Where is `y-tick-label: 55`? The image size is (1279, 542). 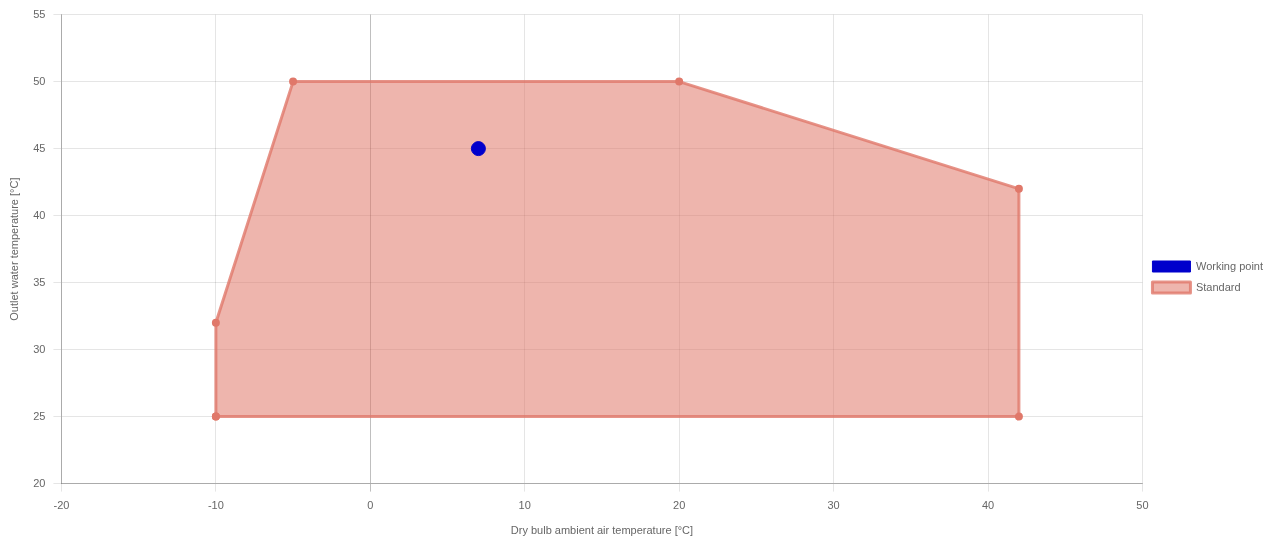
y-tick-label: 55 is located at coordinates (39, 13).